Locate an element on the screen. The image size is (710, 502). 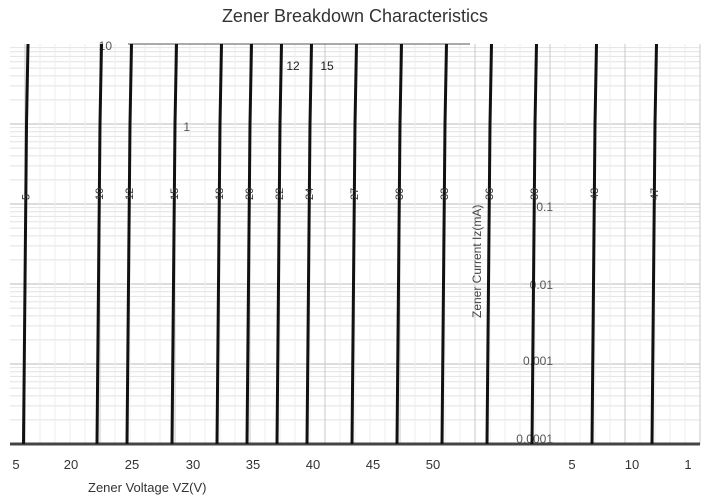
series-label: 43 is located at coordinates (595, 194).